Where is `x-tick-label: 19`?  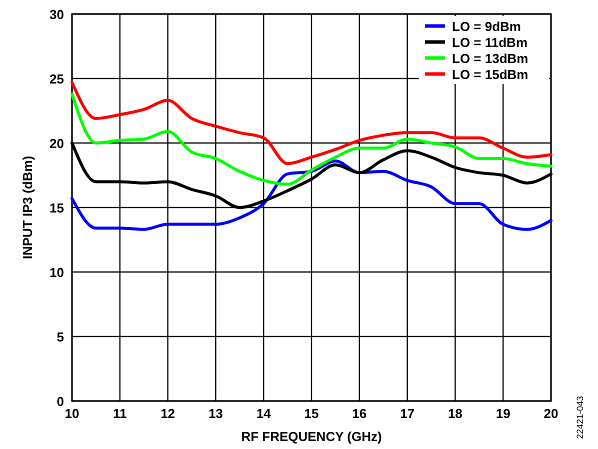 x-tick-label: 19 is located at coordinates (503, 413).